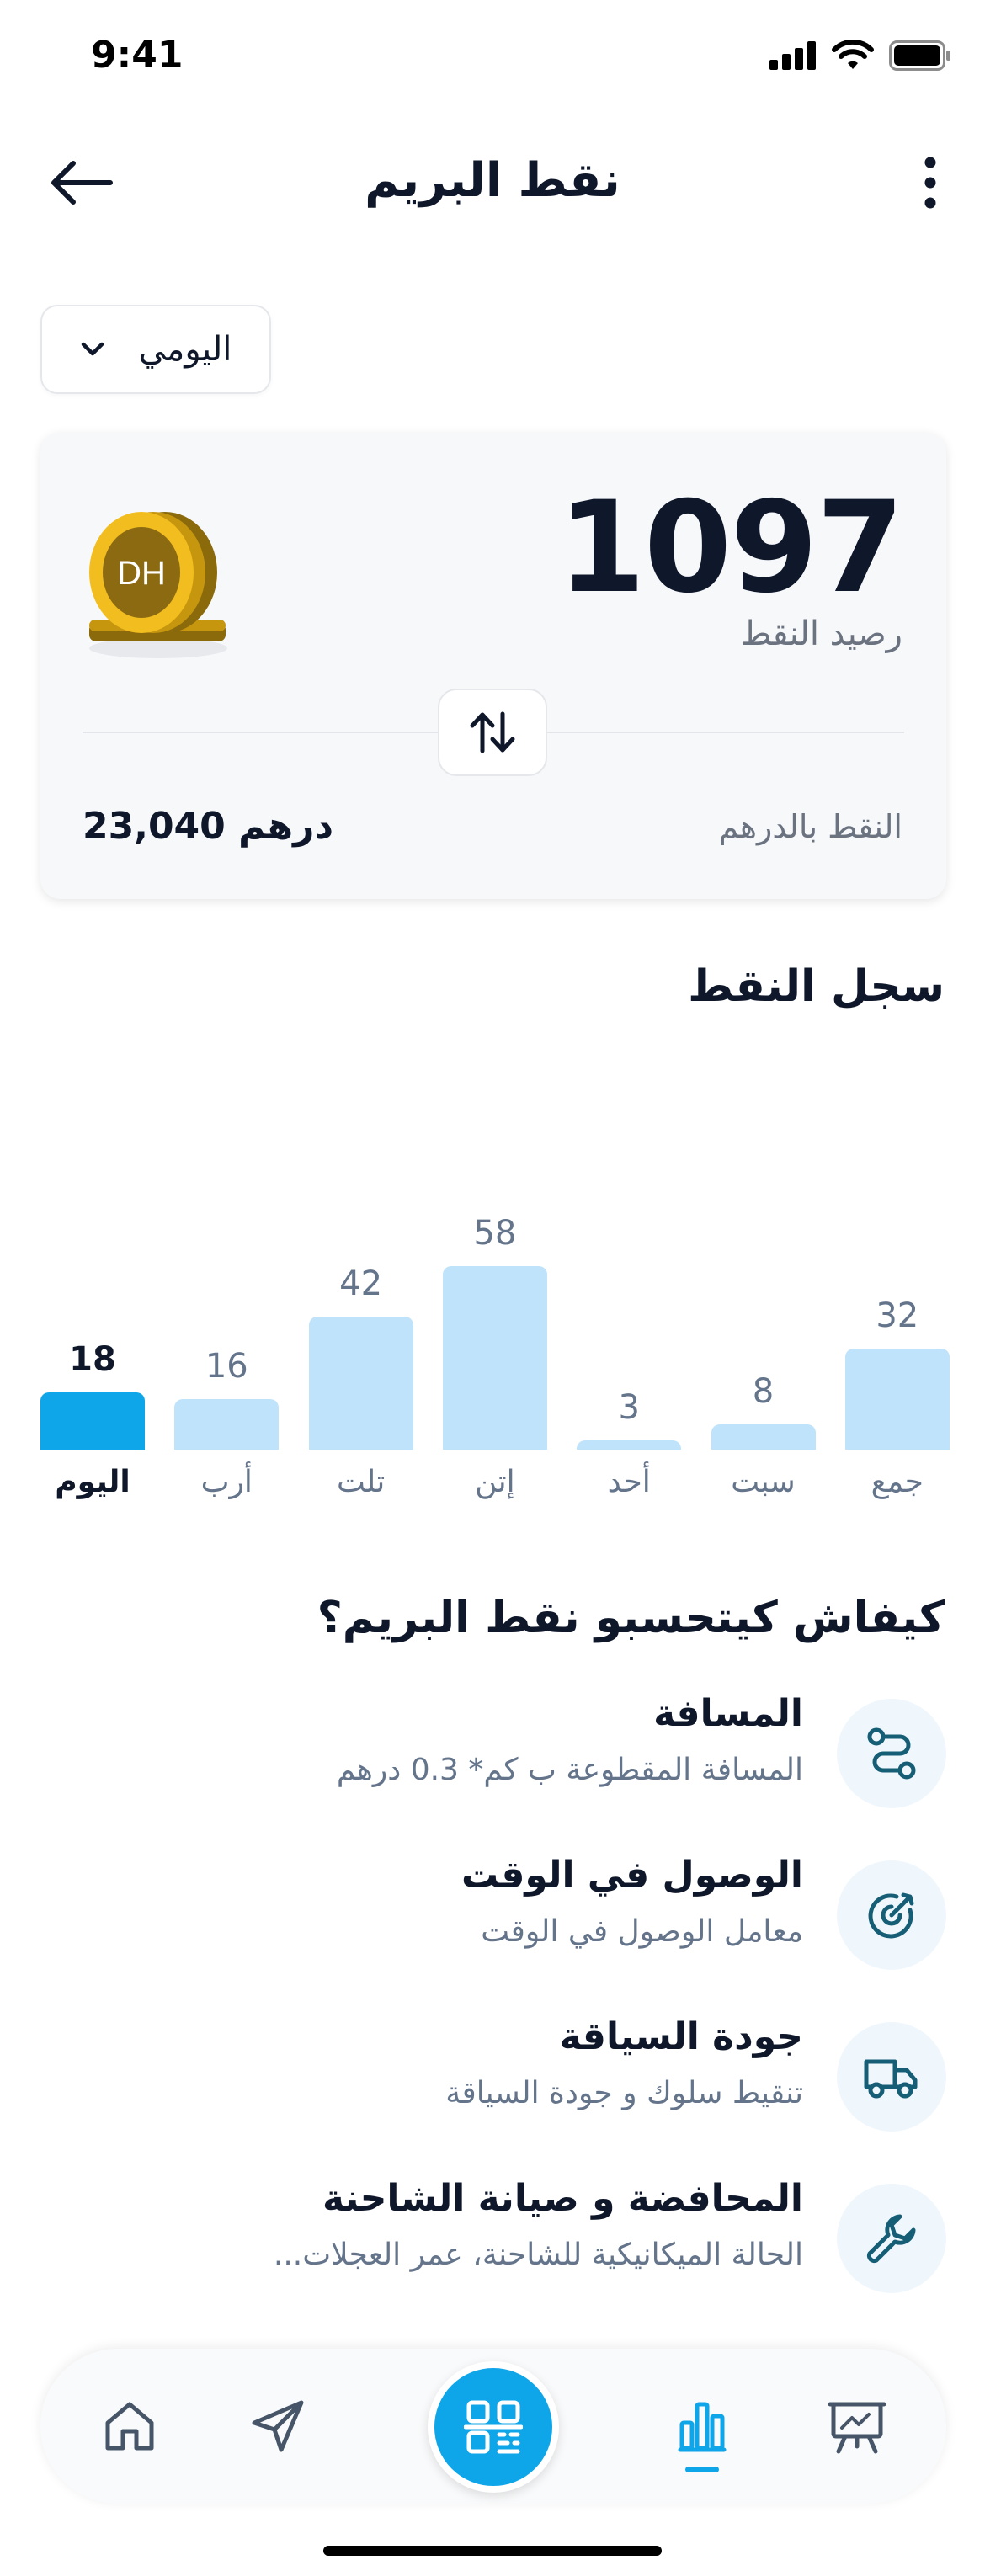 The height and width of the screenshot is (2576, 985). Describe the element at coordinates (562, 2198) in the screenshot. I see `factor-title: المحافضة و صيانة الشاحنة` at that location.